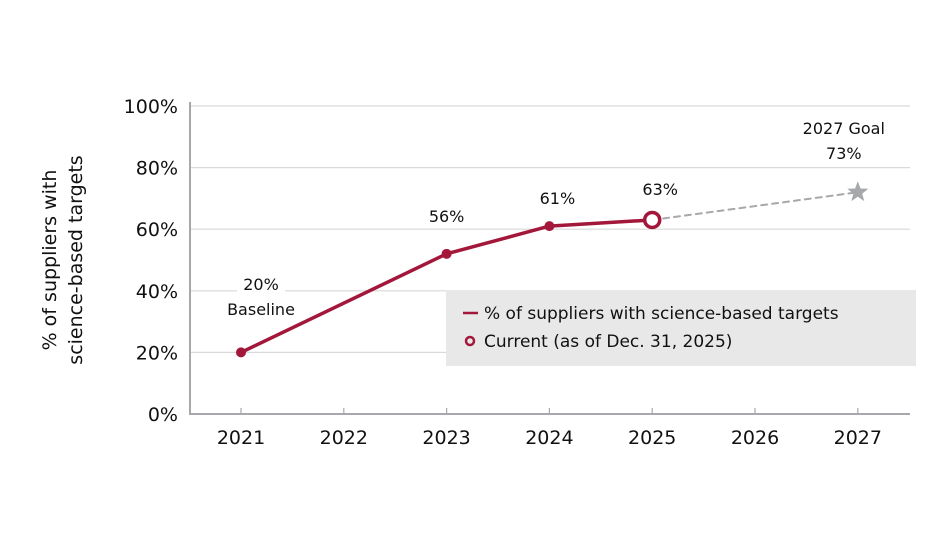 Image resolution: width=950 pixels, height=550 pixels. Describe the element at coordinates (151, 107) in the screenshot. I see `y-tick-label: 100%` at that location.